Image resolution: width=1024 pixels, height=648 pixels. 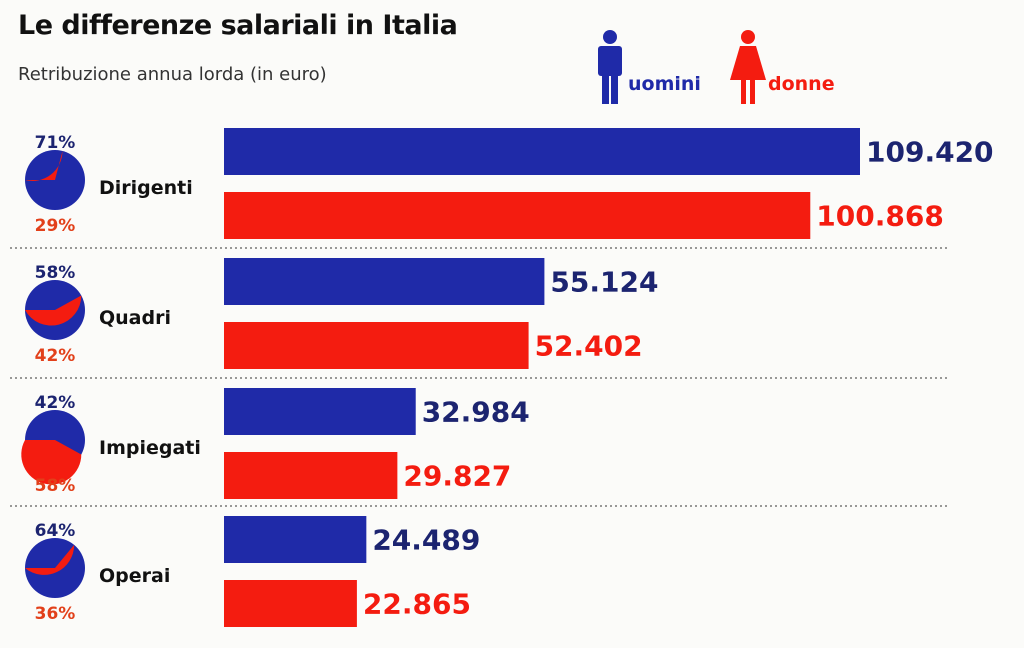 I want to click on bar-uomini-operai, so click(x=295, y=539).